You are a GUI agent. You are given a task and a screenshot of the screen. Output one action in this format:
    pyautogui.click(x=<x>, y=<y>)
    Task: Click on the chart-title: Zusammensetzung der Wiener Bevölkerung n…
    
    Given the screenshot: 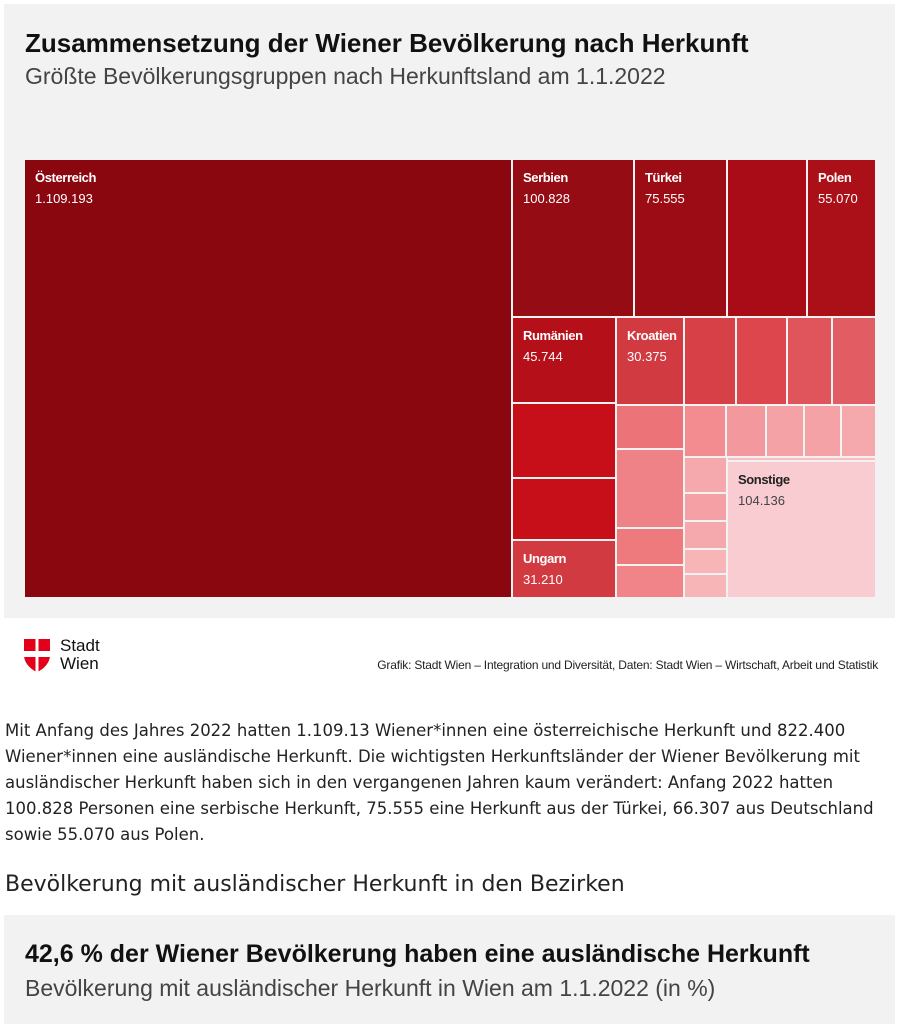 What is the action you would take?
    pyautogui.click(x=387, y=43)
    